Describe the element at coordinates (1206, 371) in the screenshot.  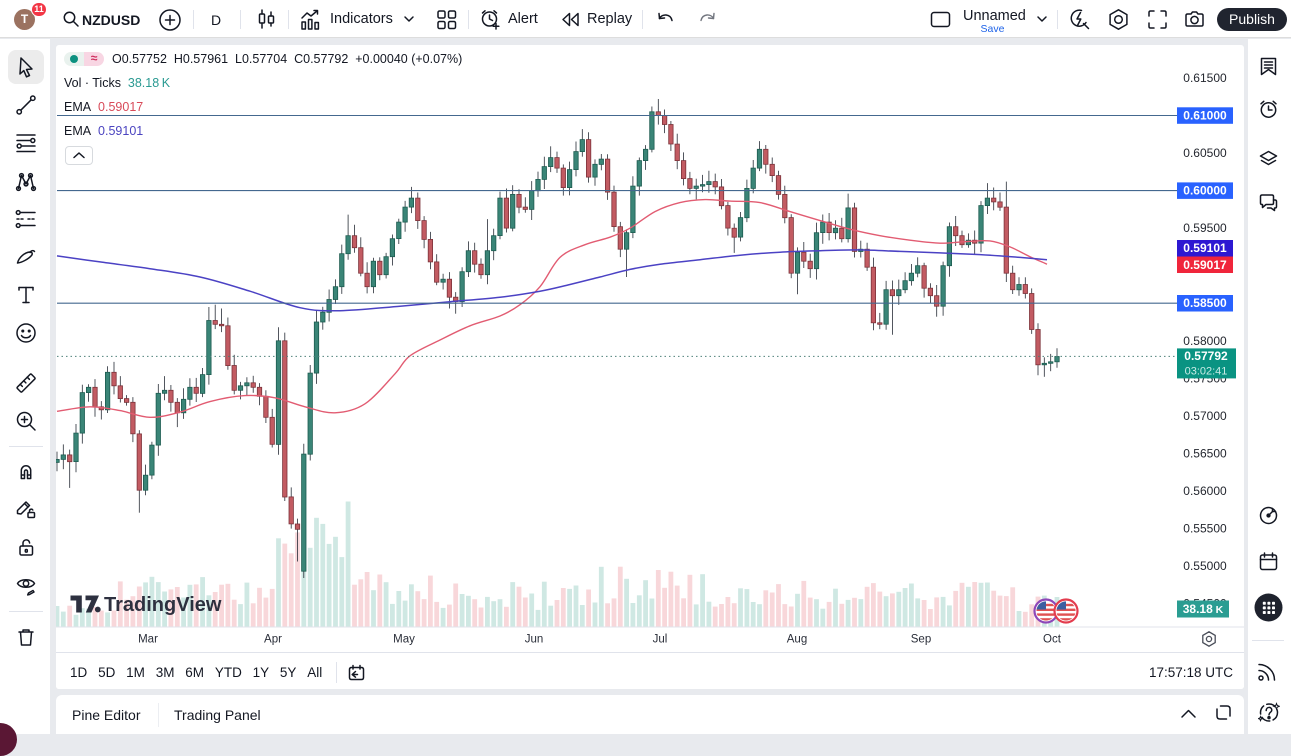
I see `svg-text: 03:02:41` at that location.